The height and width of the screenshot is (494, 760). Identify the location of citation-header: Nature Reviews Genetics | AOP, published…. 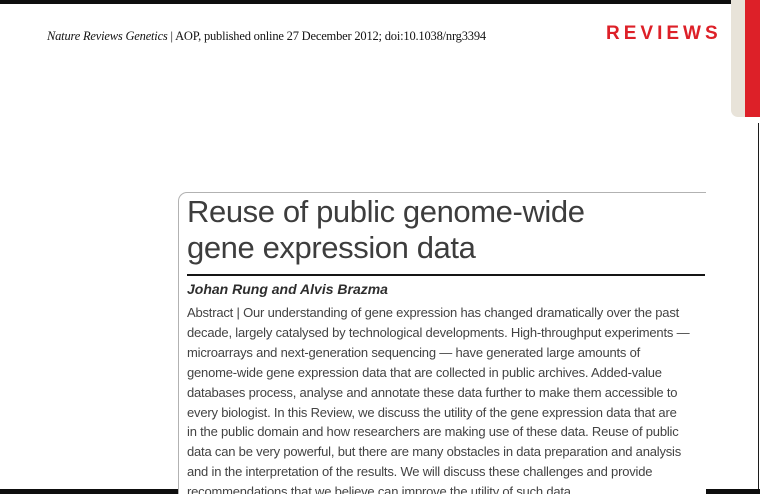
(266, 36).